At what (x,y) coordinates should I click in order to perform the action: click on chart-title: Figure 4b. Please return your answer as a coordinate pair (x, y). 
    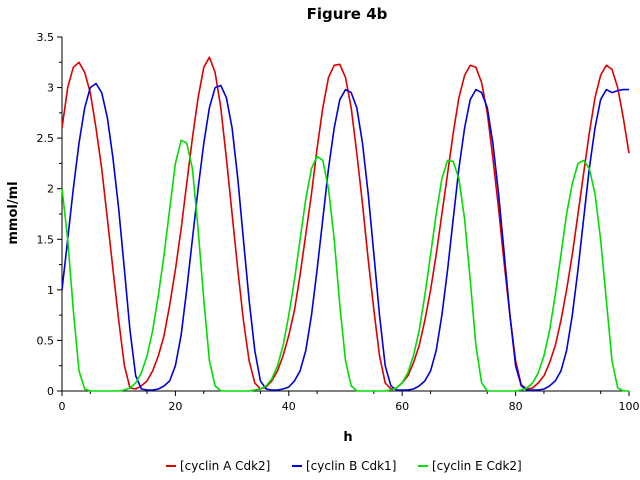
    Looking at the image, I should click on (347, 14).